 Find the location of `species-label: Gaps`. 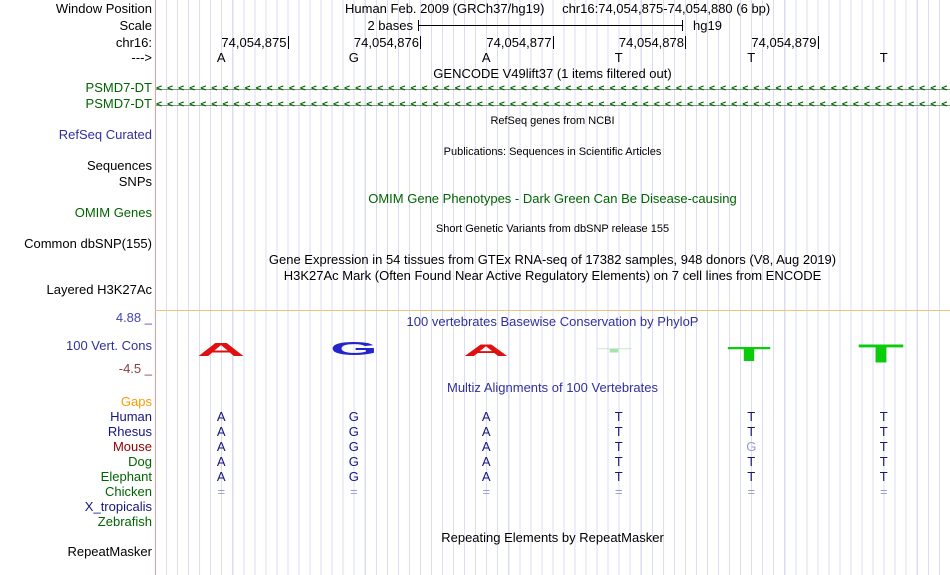

species-label: Gaps is located at coordinates (136, 401).